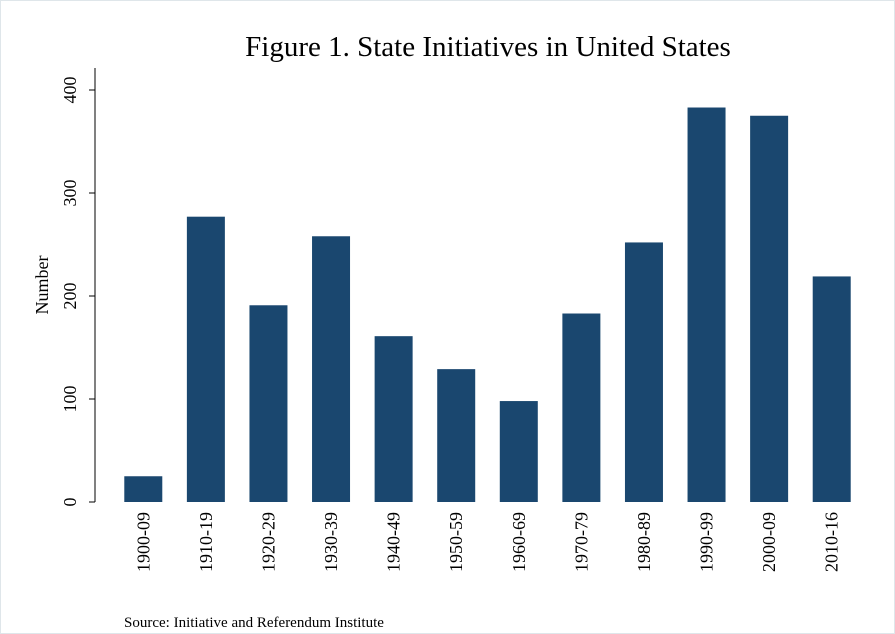 The height and width of the screenshot is (634, 895). I want to click on x-tick-label: 1950-59, so click(456, 542).